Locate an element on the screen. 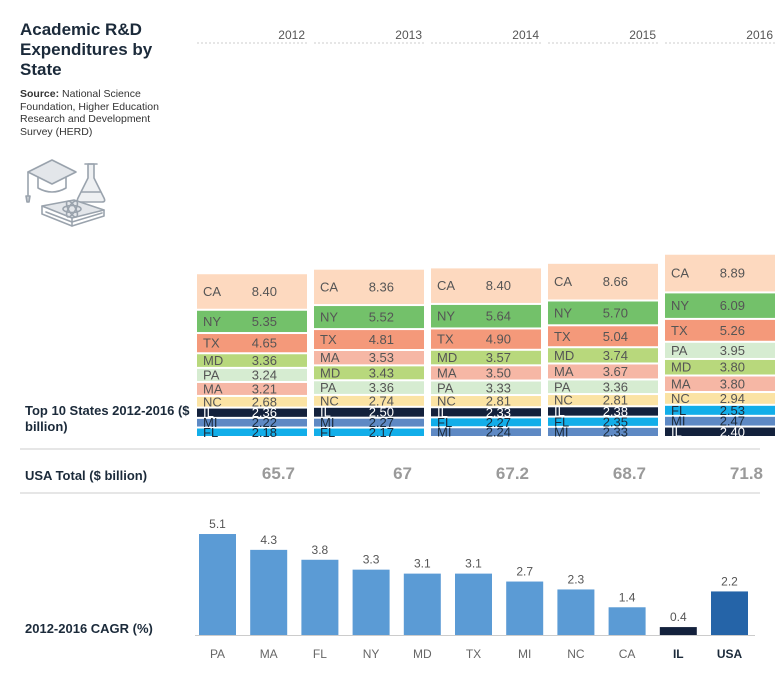 The height and width of the screenshot is (695, 775). segment-value-label: 4.81 is located at coordinates (381, 339).